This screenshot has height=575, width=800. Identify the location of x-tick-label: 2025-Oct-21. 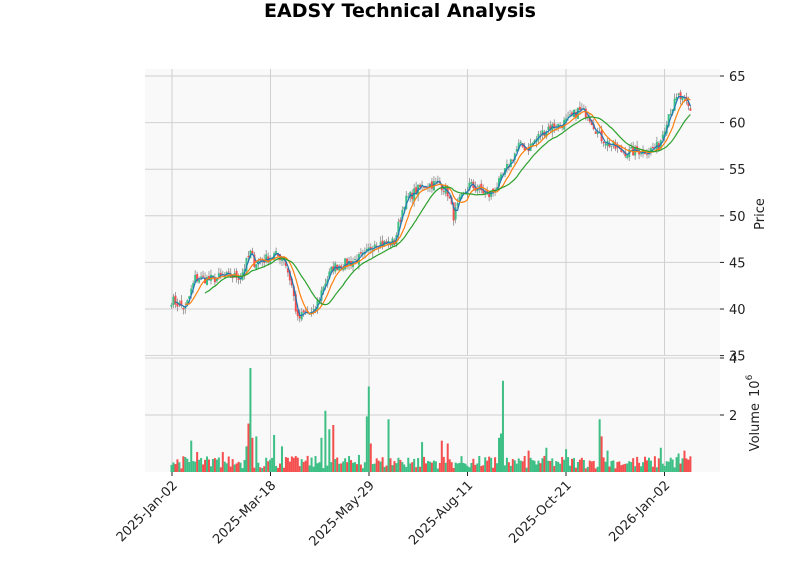
(540, 512).